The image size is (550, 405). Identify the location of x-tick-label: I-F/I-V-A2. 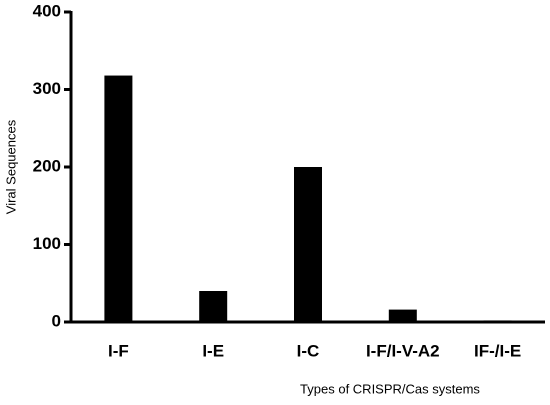
(403, 350).